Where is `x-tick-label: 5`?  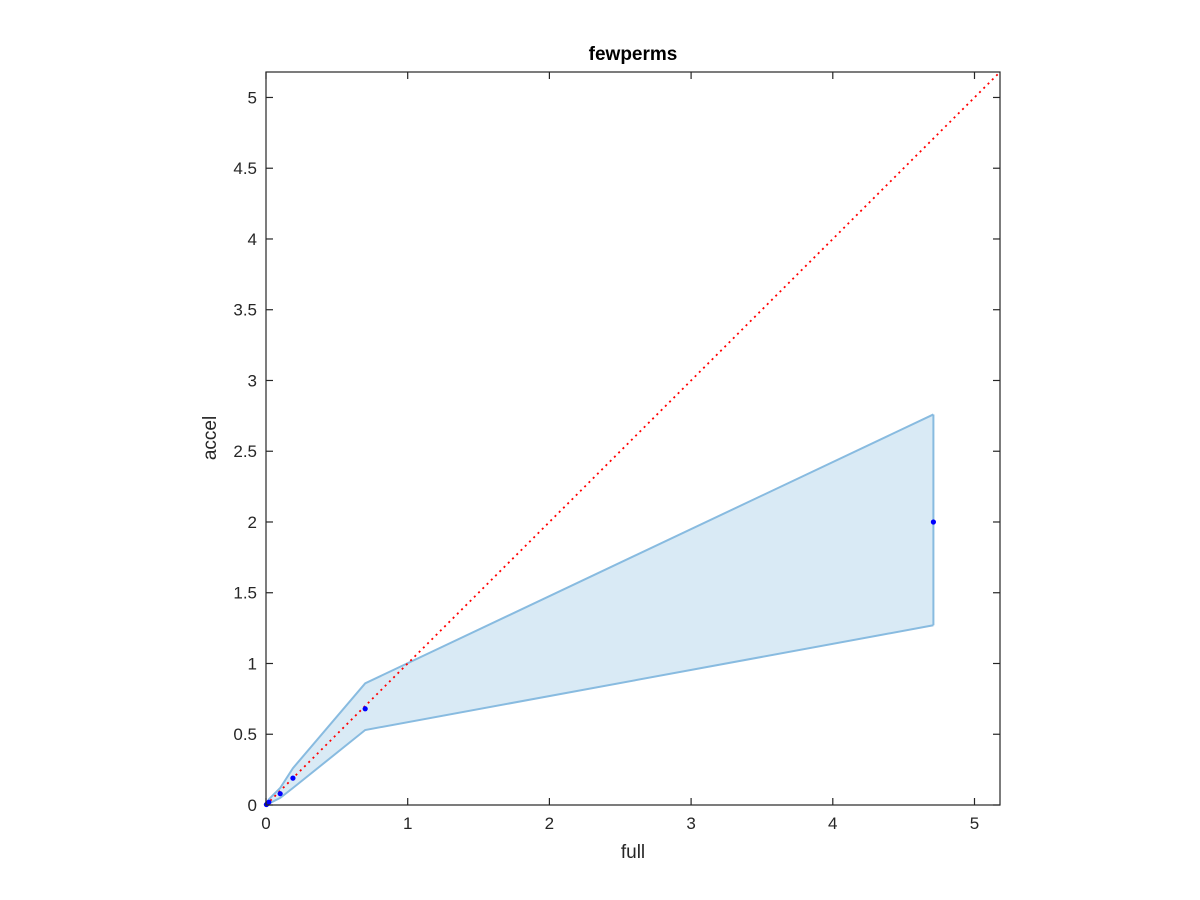
x-tick-label: 5 is located at coordinates (974, 823).